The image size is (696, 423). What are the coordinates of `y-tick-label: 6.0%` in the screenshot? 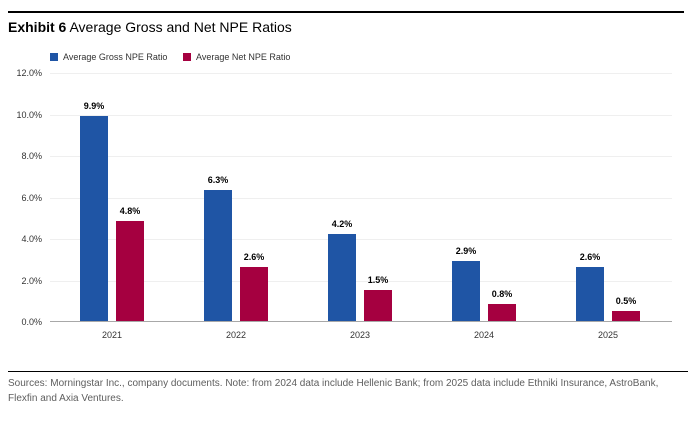 It's located at (31, 197).